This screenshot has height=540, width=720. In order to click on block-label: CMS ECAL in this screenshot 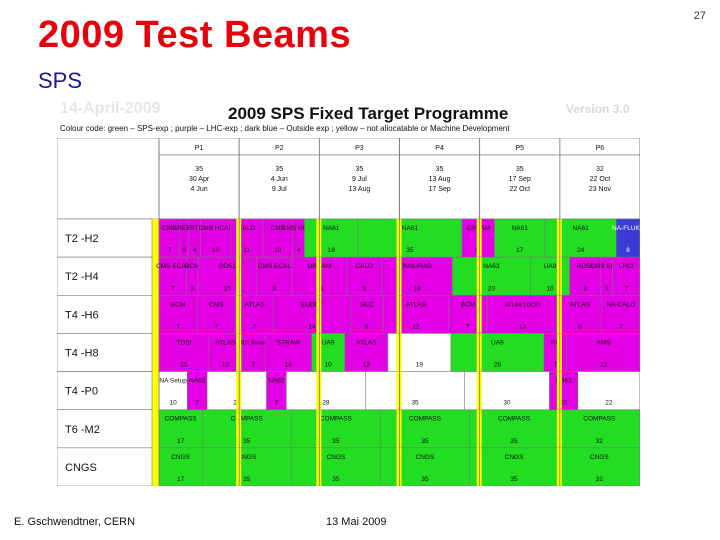, I will do `click(173, 266)`.